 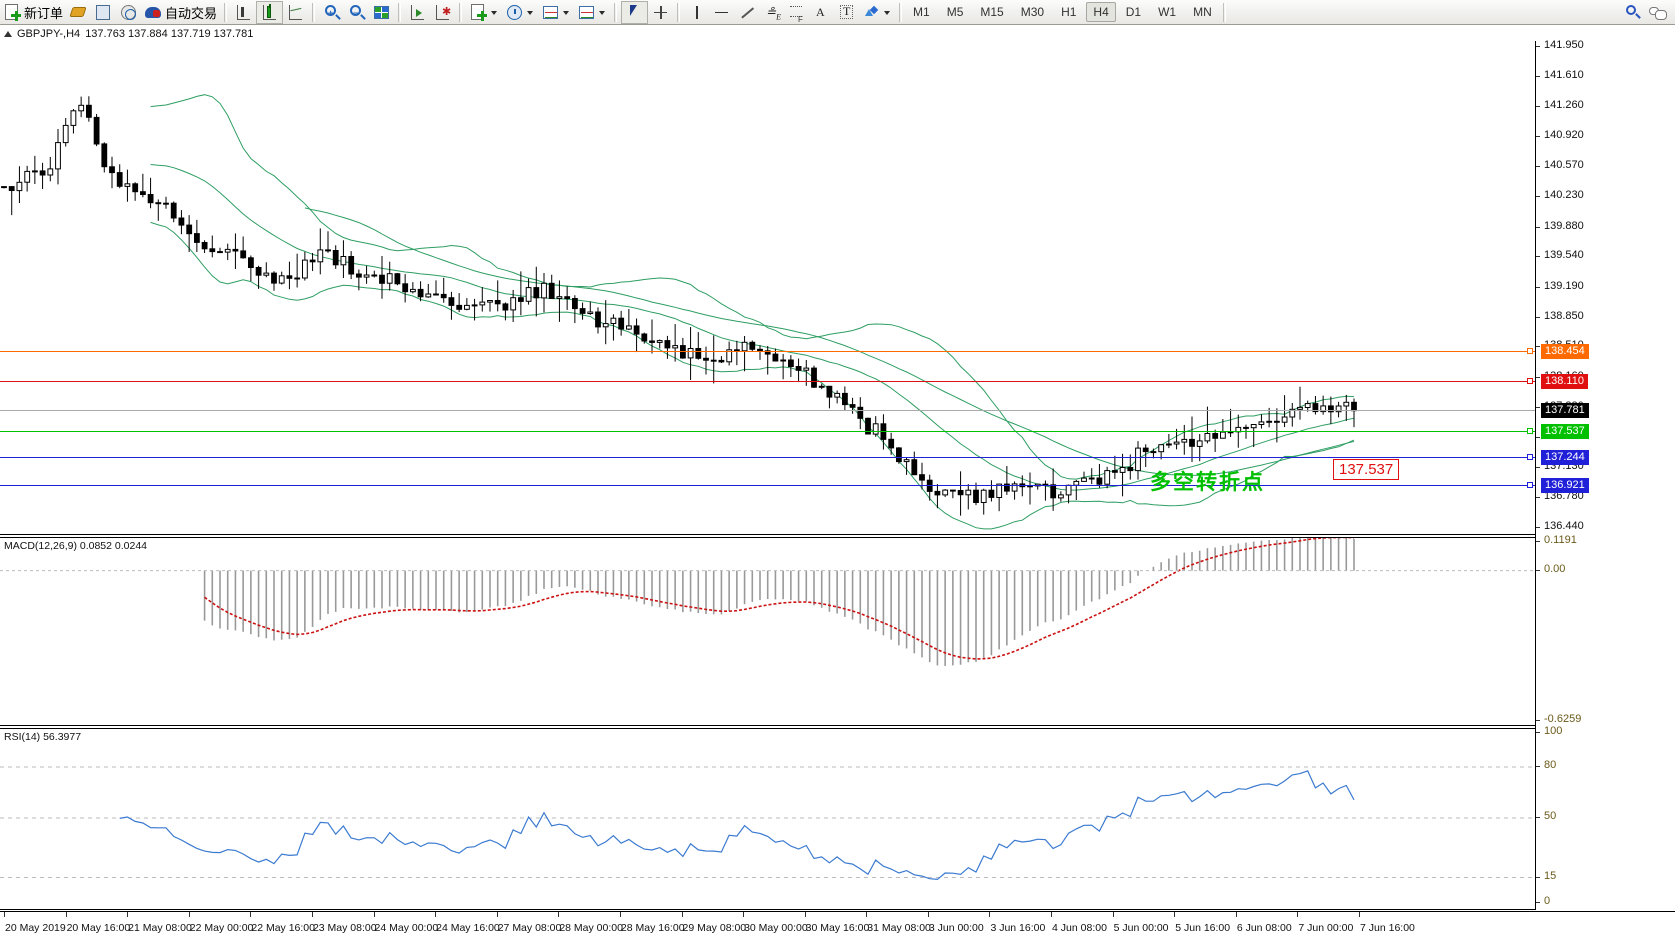 I want to click on text-label-icon: A, so click(x=820, y=11).